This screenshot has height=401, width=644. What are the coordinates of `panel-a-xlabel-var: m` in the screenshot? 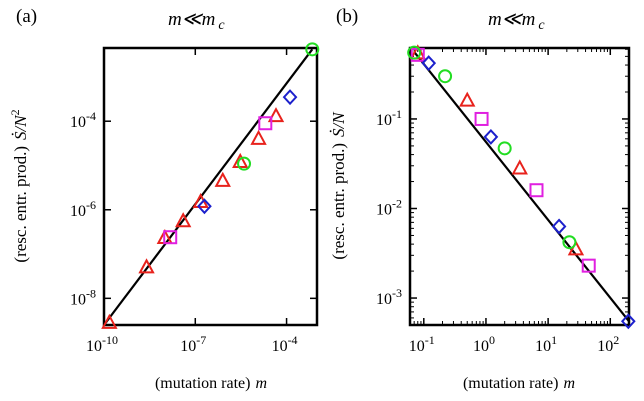 It's located at (261, 383).